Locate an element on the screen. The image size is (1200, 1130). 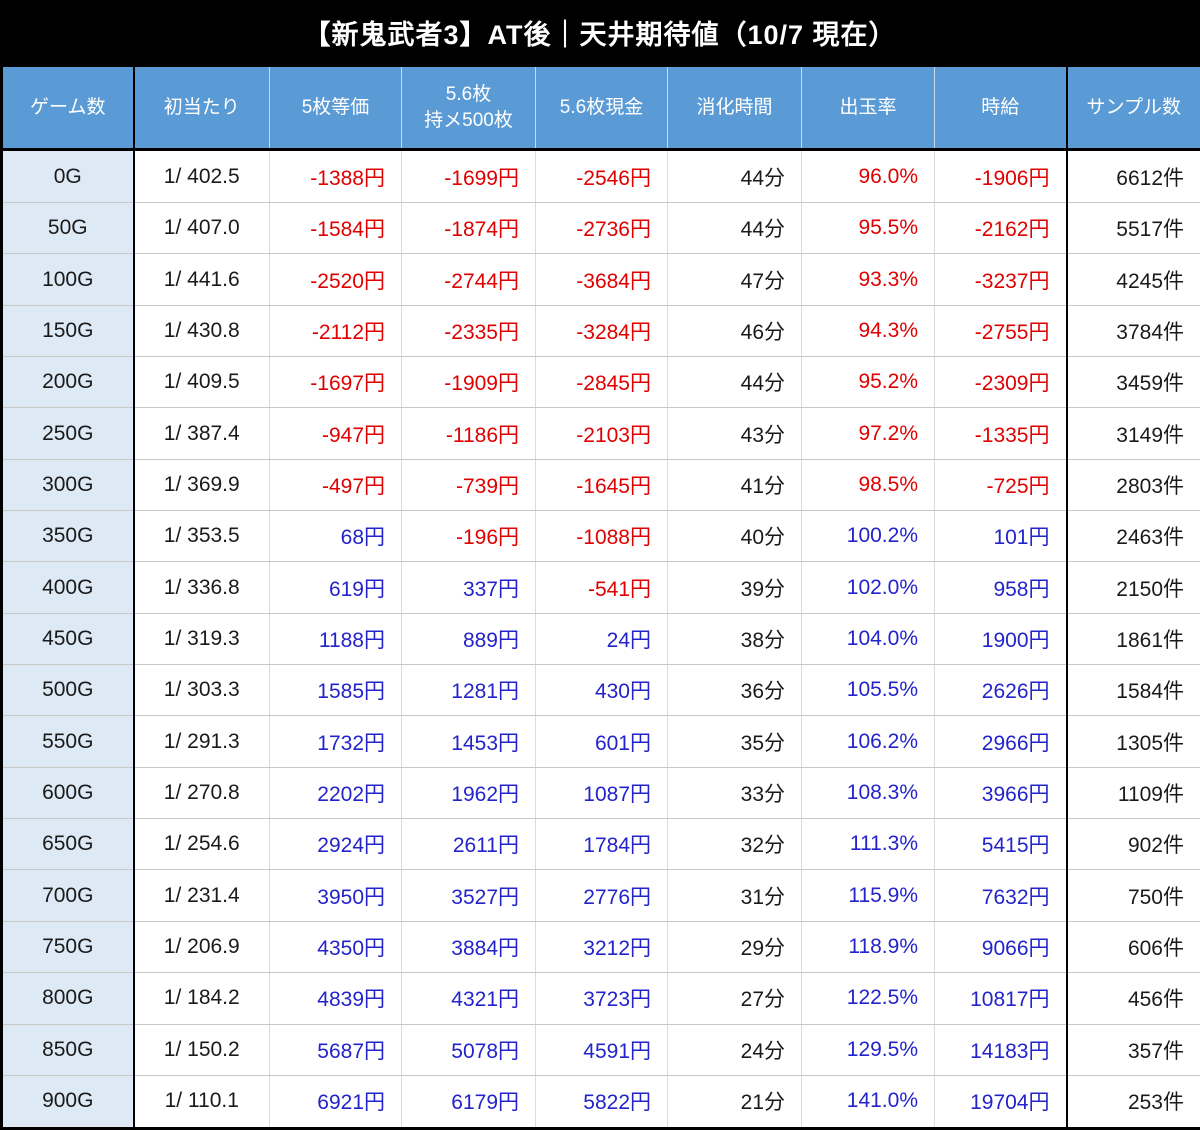
cell-samples: 1584件 is located at coordinates (1133, 690).